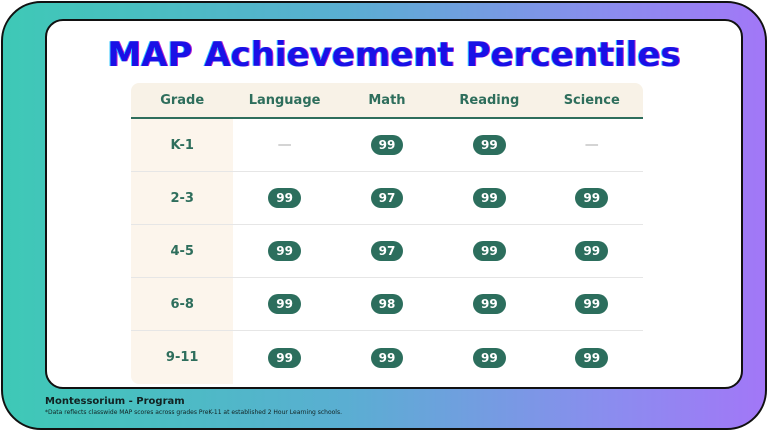 This screenshot has height=432, width=768. I want to click on table-row: K-1 — 99 99 —, so click(387, 145).